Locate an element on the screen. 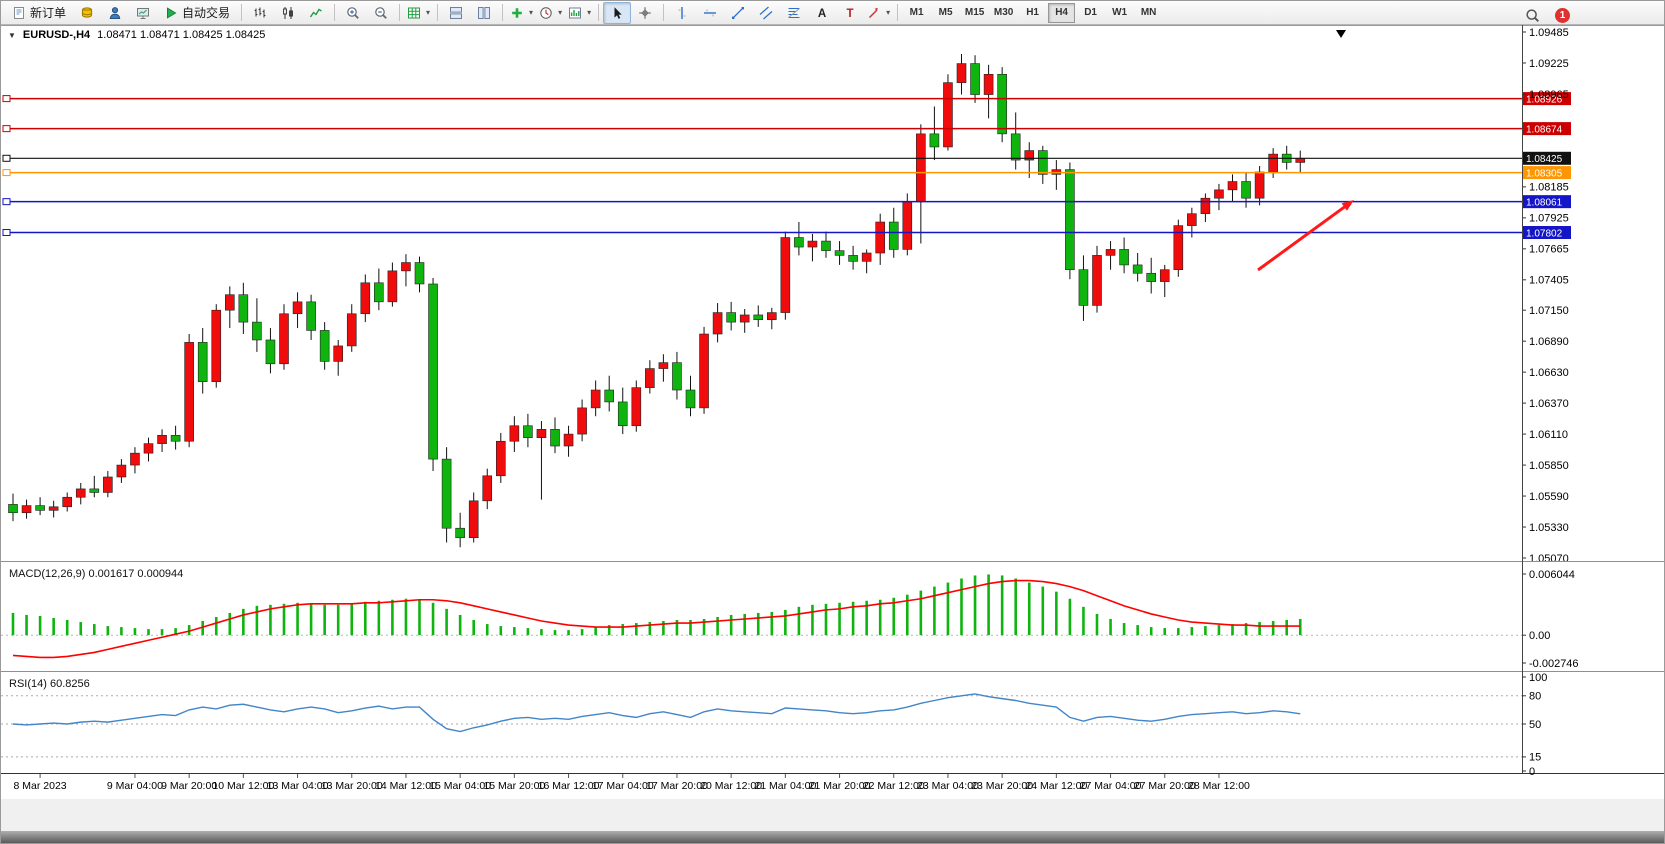 This screenshot has width=1665, height=844. cursor-button is located at coordinates (617, 12).